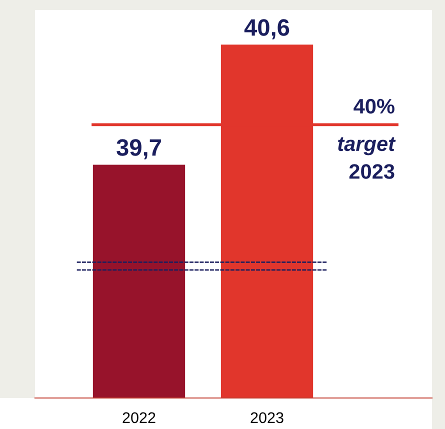  Describe the element at coordinates (371, 171) in the screenshot. I see `annotation: 2023` at that location.